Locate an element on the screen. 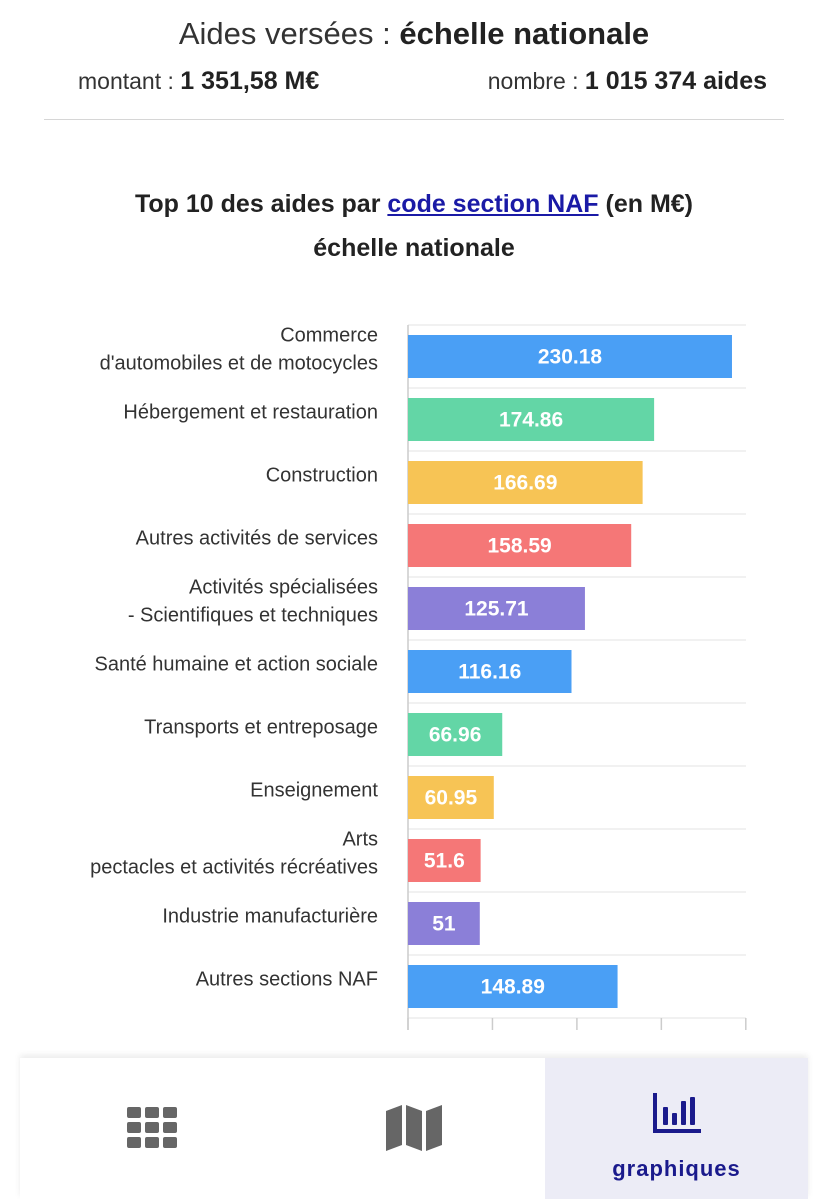  amount-value: 1 351,58 M€ is located at coordinates (250, 81).